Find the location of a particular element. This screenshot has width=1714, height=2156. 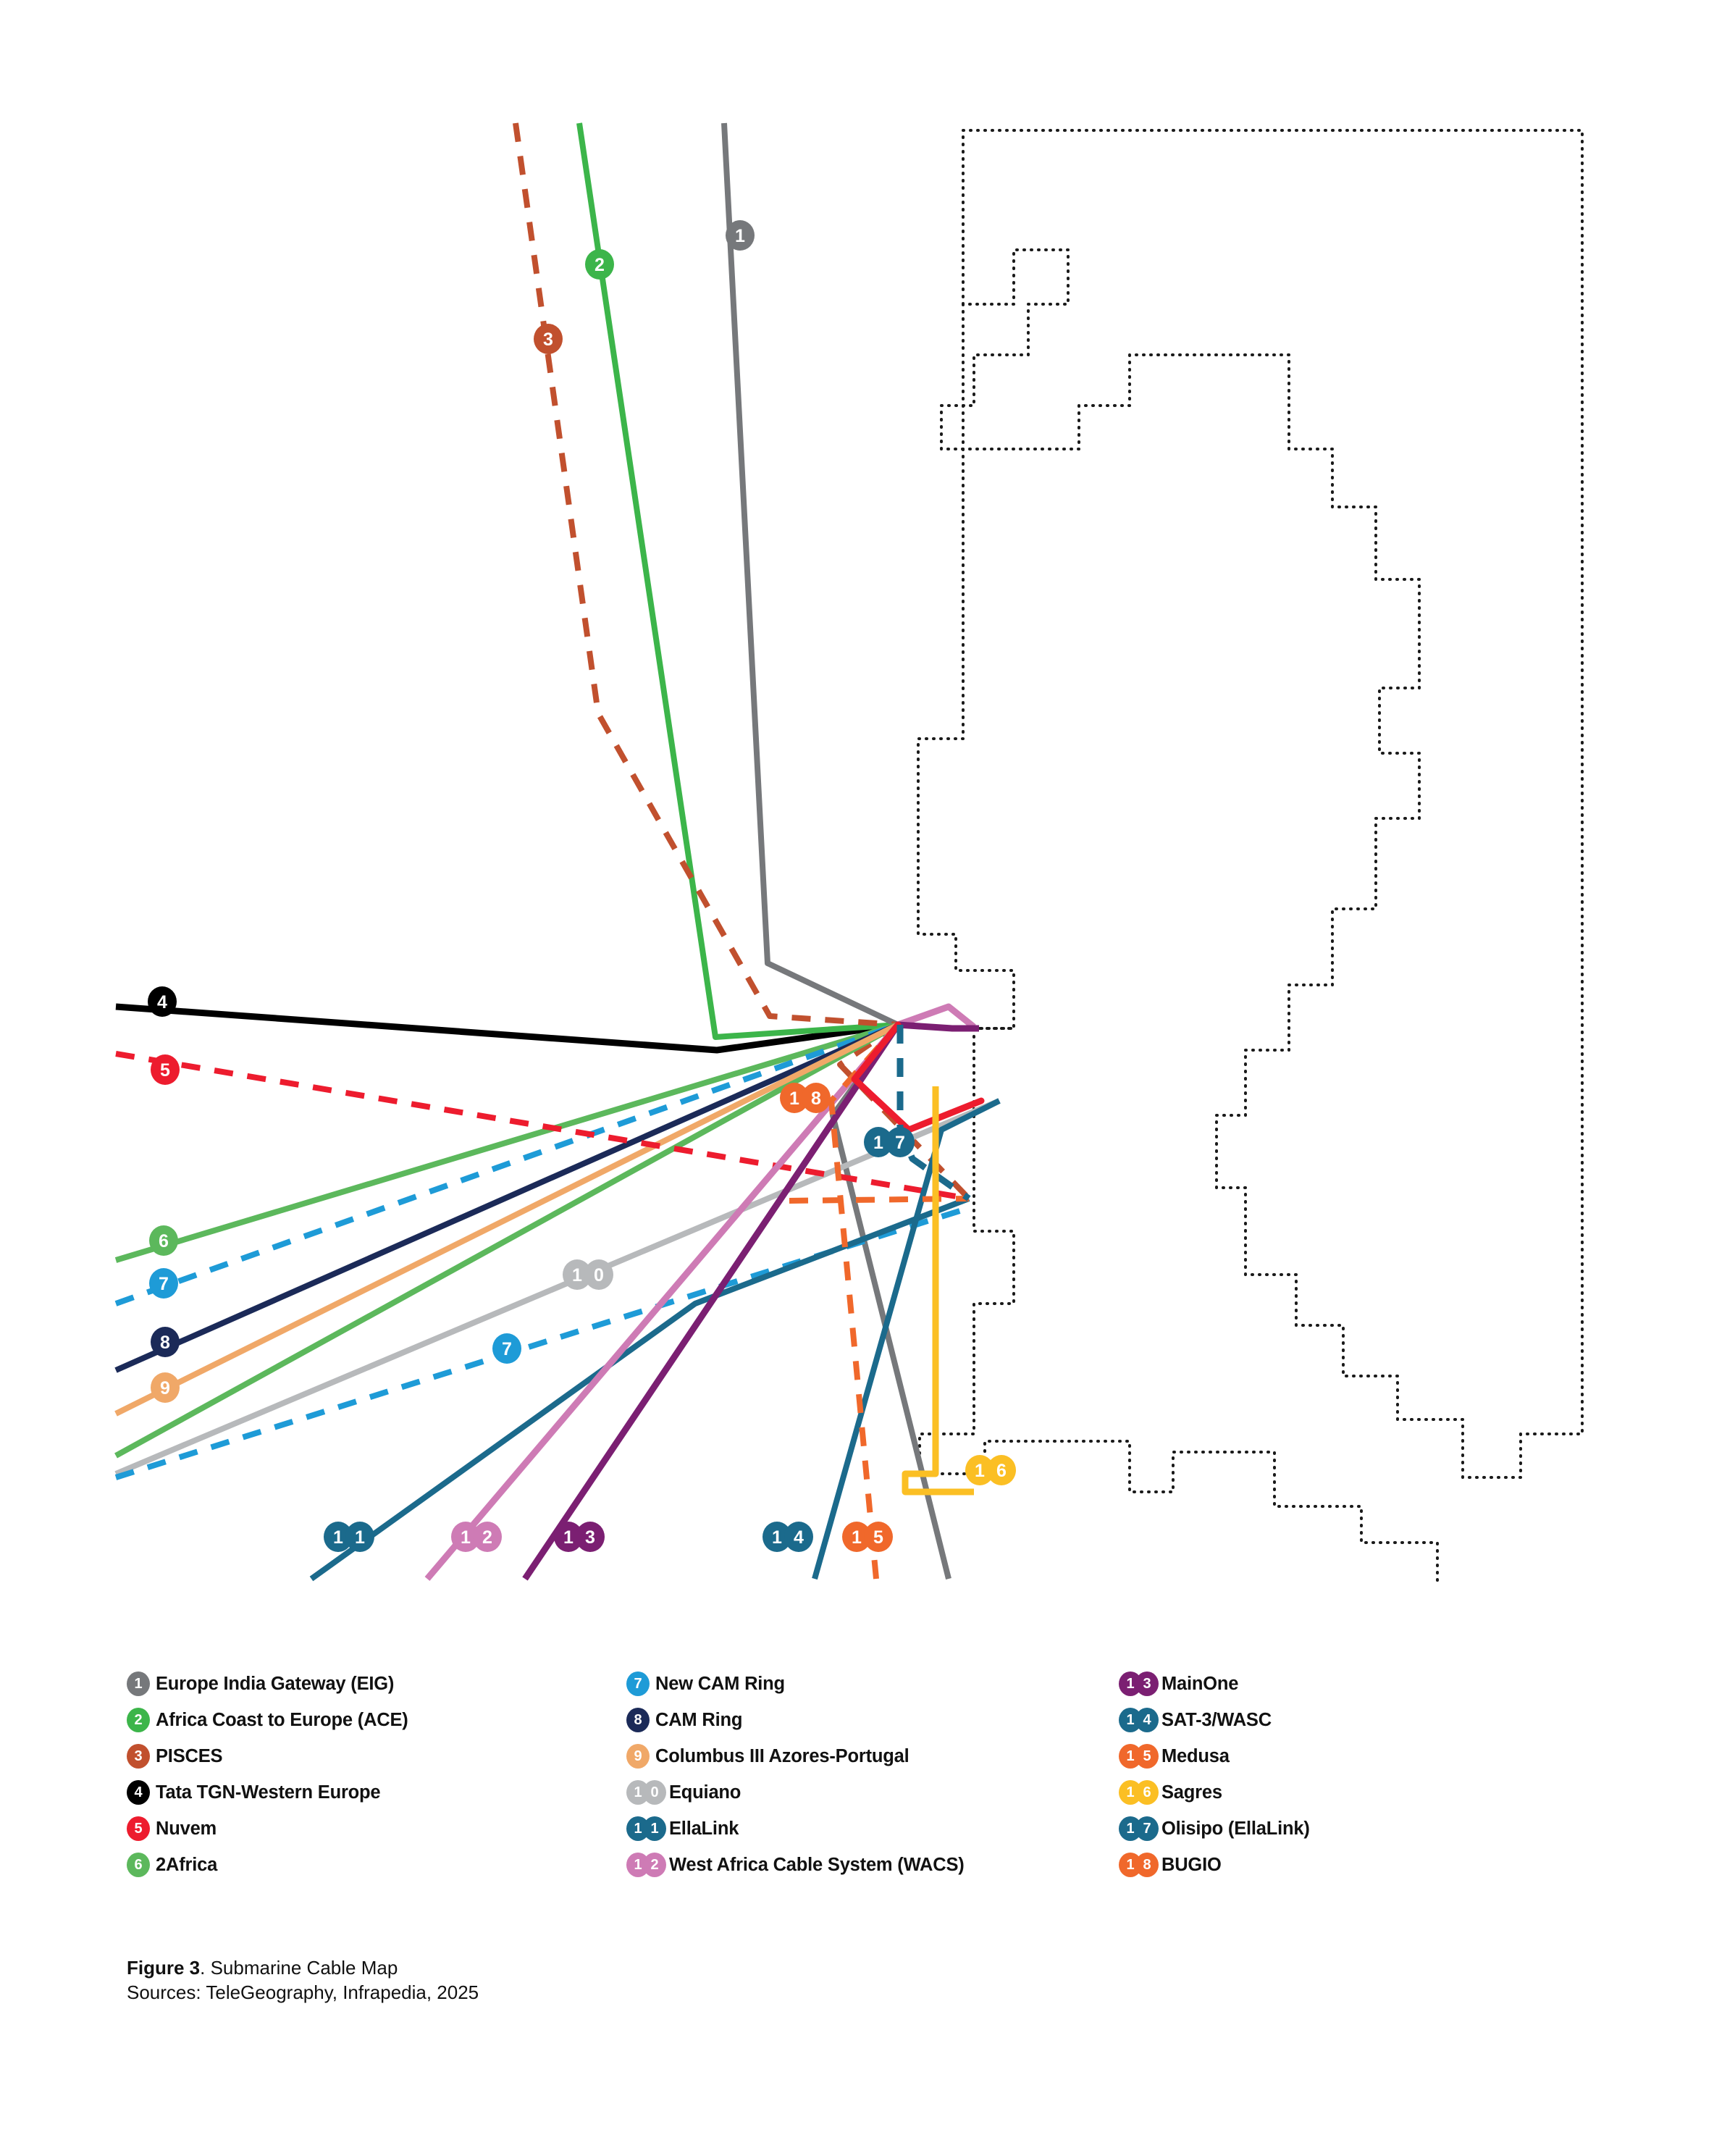

legend-label-6: 2Africa is located at coordinates (187, 1864).